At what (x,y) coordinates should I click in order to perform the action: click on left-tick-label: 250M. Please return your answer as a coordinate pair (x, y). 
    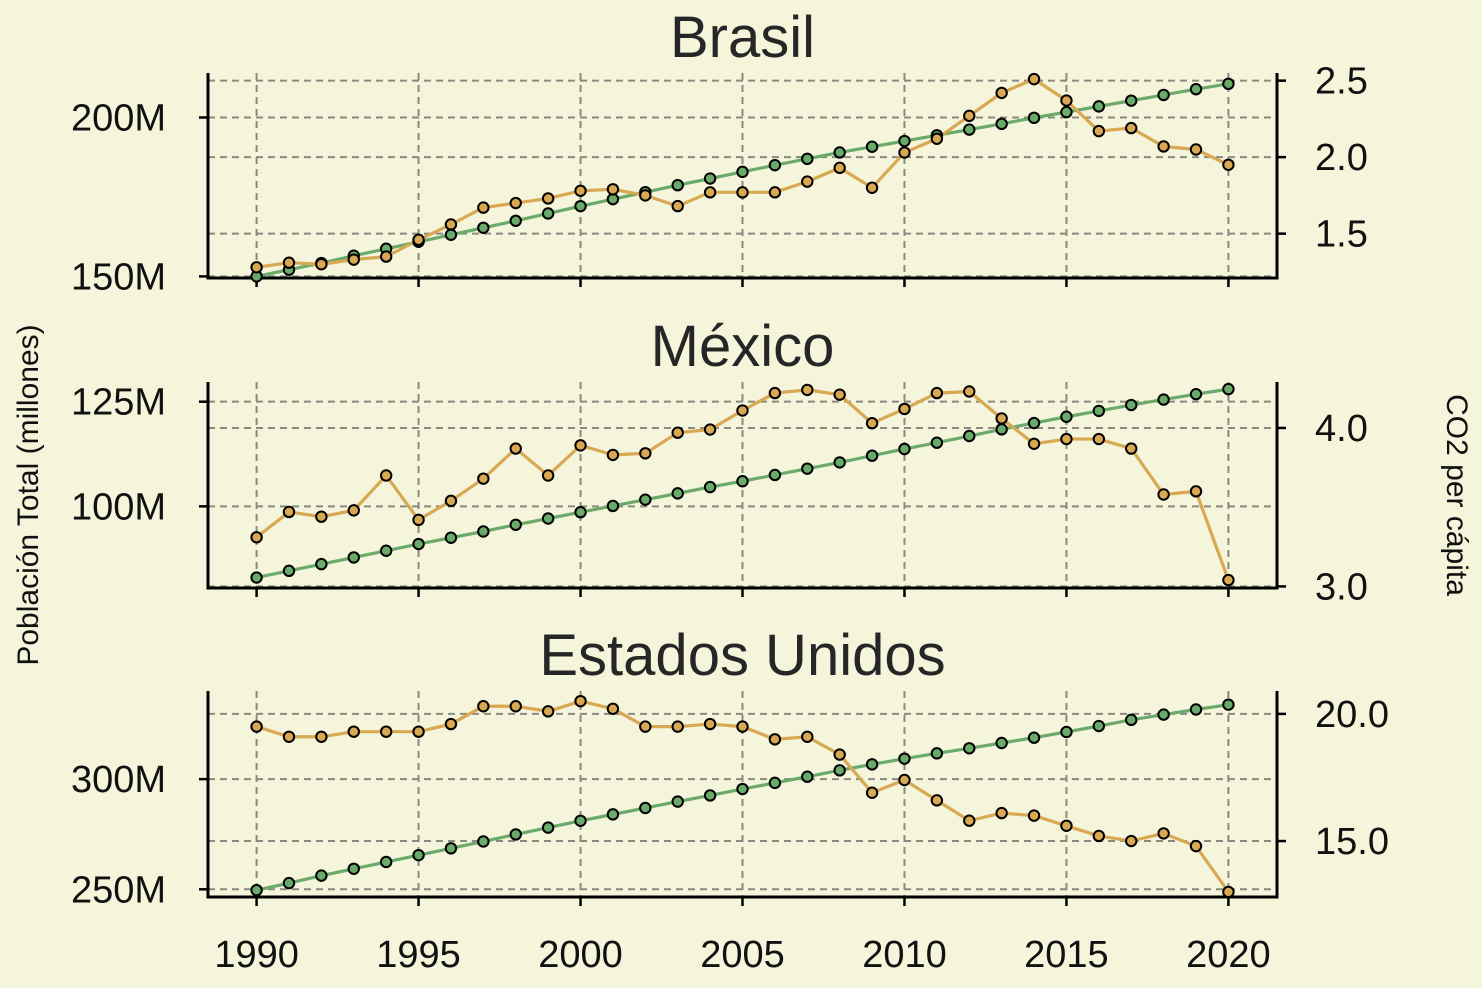
    Looking at the image, I should click on (118, 890).